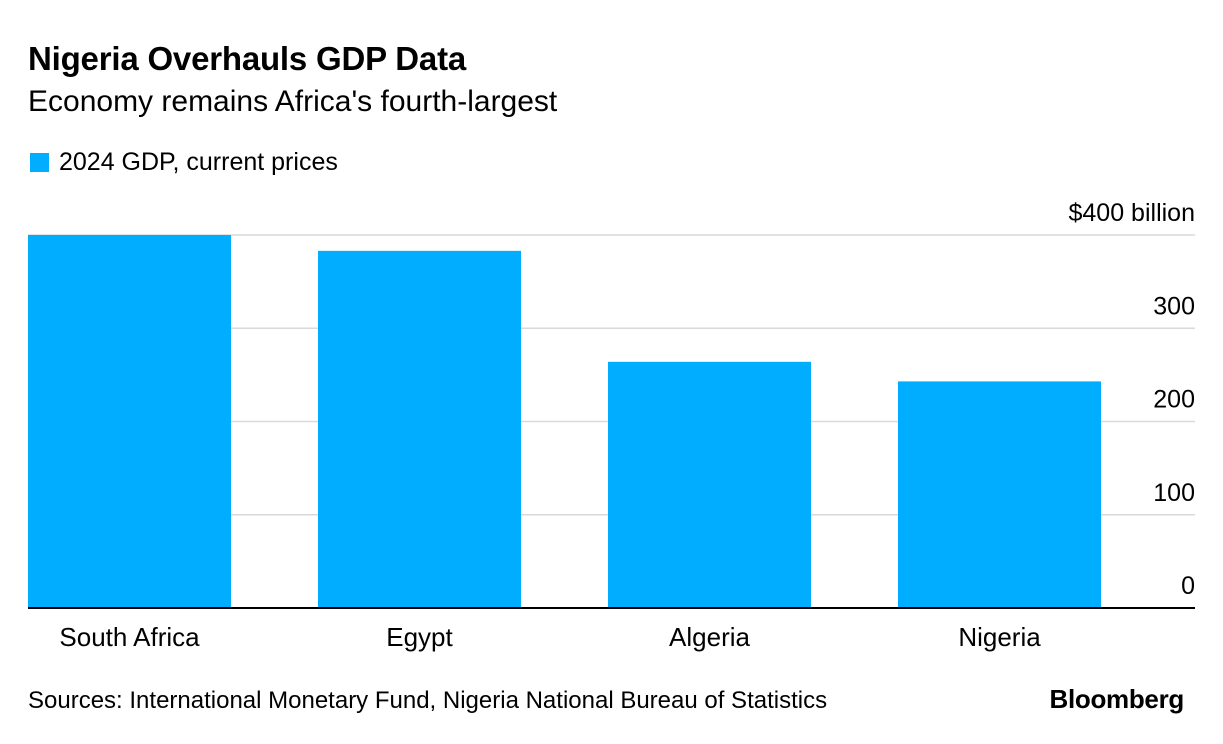 The height and width of the screenshot is (744, 1223). What do you see at coordinates (198, 161) in the screenshot?
I see `legend-label: 2024 GDP, current prices` at bounding box center [198, 161].